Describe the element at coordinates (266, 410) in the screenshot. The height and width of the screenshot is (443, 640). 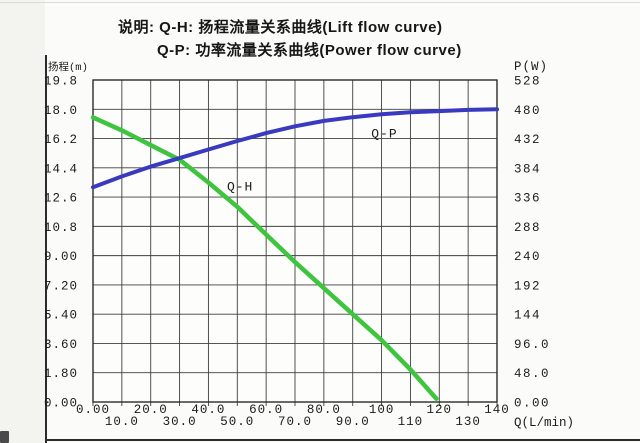
I see `x-tick-label: 60.0` at that location.